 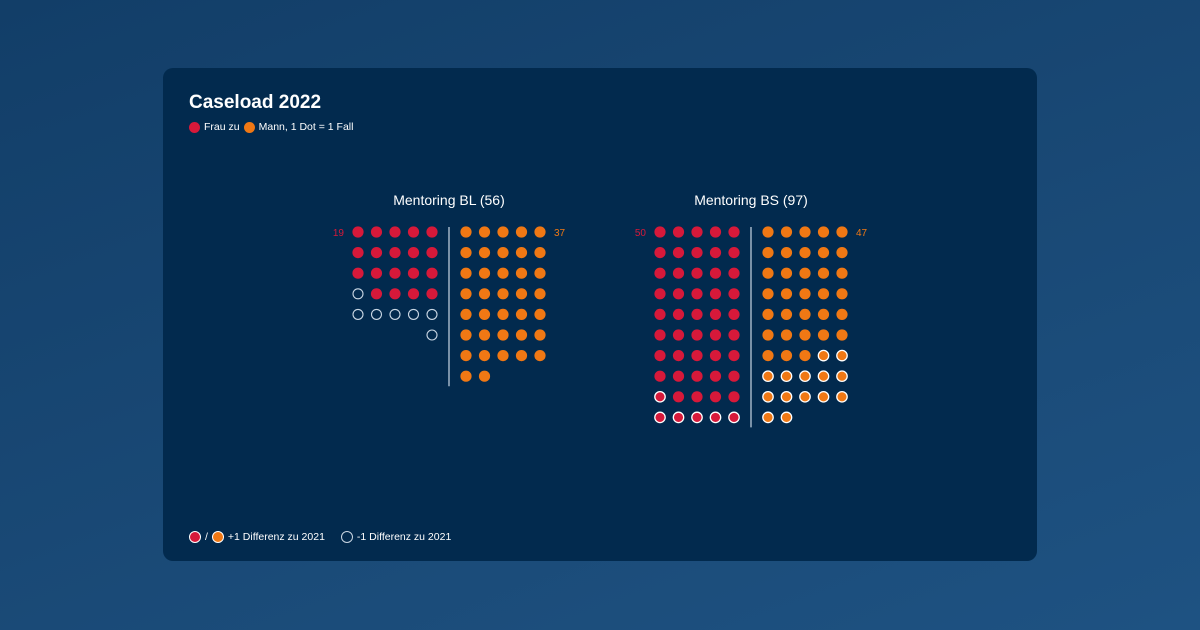 What do you see at coordinates (276, 537) in the screenshot?
I see `legend-plus: +1 Differenz zu 2021` at bounding box center [276, 537].